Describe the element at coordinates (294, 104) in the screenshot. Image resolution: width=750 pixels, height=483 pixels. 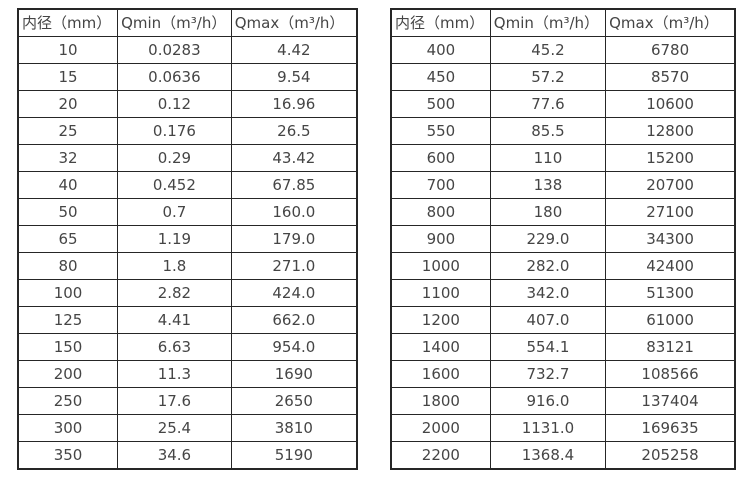
I see `table-cell: 16.96` at that location.